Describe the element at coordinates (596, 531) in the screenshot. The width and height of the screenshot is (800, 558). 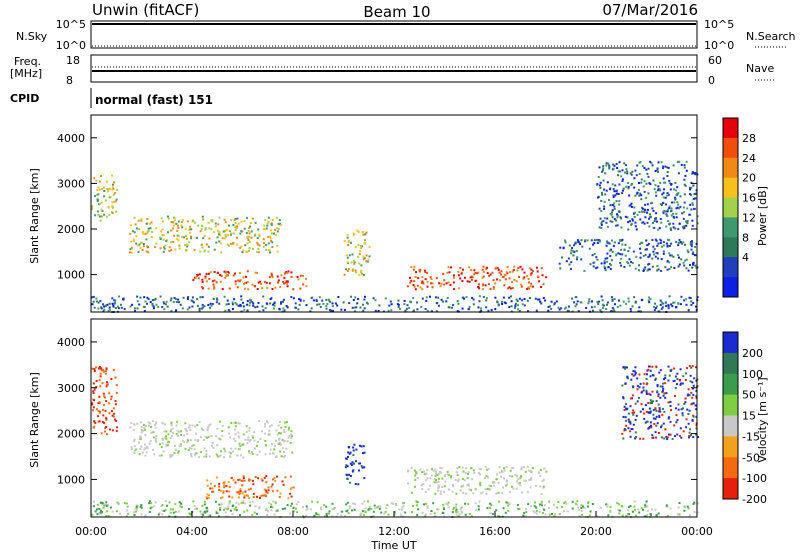
I see `x-tick-label: 20:00` at that location.